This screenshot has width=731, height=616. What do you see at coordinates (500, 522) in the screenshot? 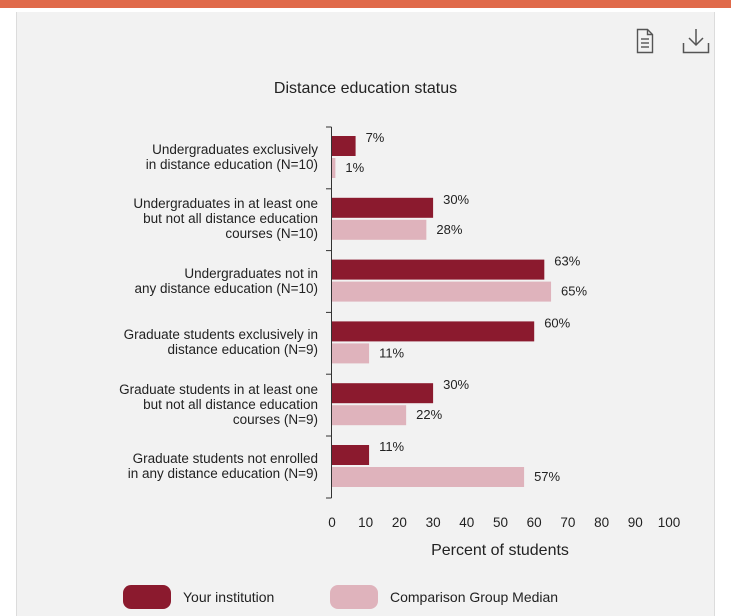
I see `x-tick-label: 50` at bounding box center [500, 522].